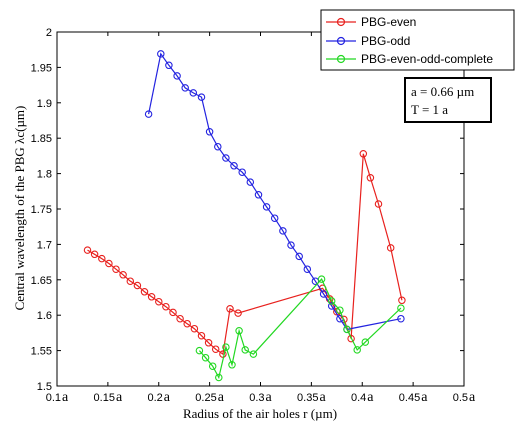  Describe the element at coordinates (49, 33) in the screenshot. I see `y-tick-label: 2` at that location.